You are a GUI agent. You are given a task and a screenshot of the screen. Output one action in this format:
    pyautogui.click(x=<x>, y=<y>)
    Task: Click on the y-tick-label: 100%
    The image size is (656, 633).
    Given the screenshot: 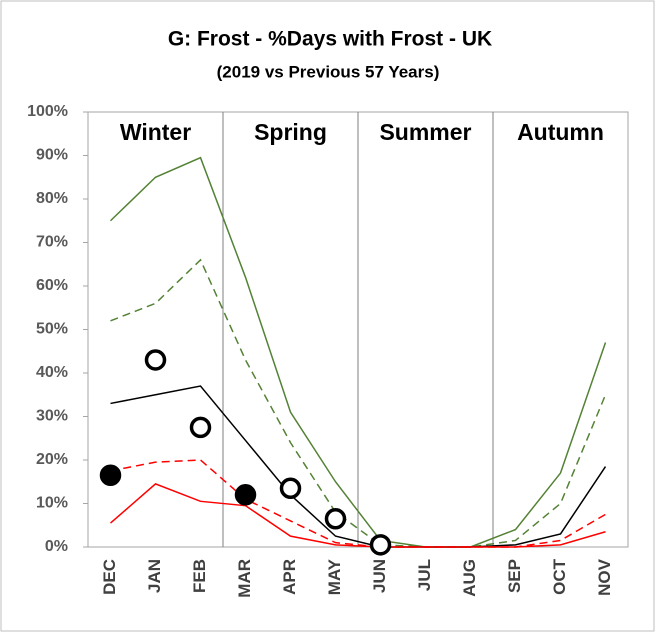 What is the action you would take?
    pyautogui.click(x=47, y=111)
    